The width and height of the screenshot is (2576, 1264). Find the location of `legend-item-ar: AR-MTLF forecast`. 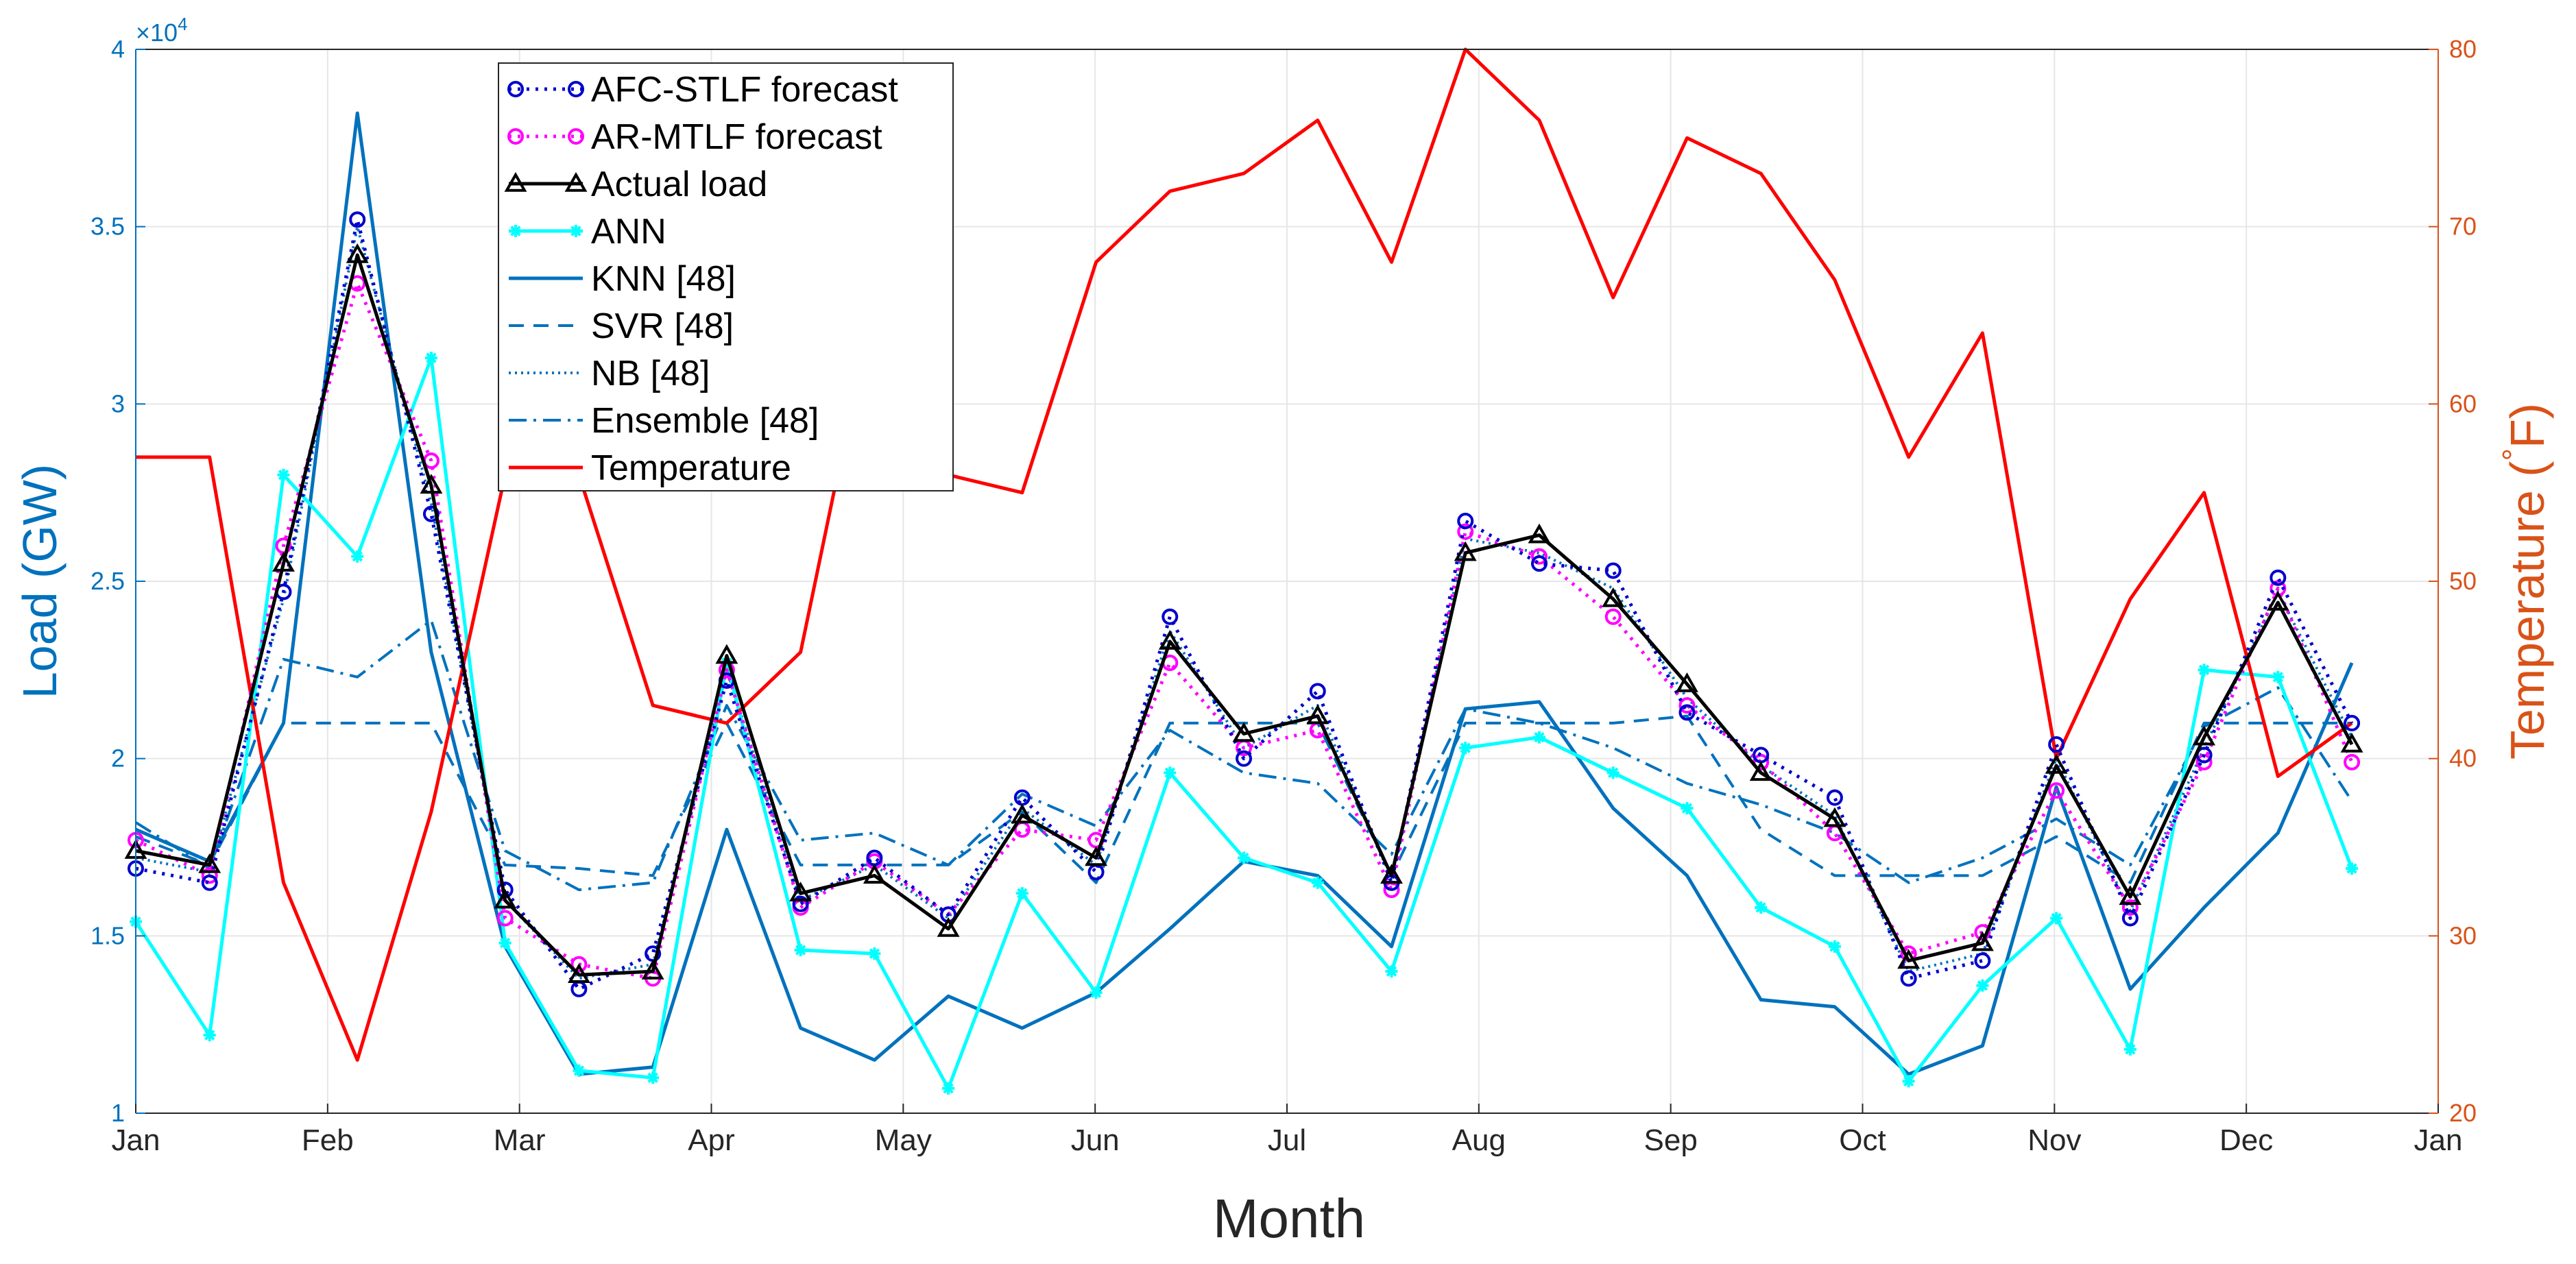

legend-item-ar: AR-MTLF forecast is located at coordinates (695, 137).